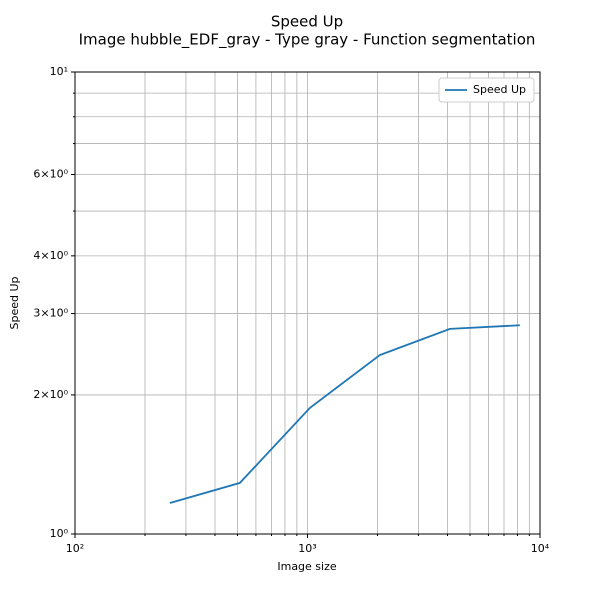 Image resolution: width=600 pixels, height=604 pixels. I want to click on y-tick-label: 4×10⁰, so click(50, 255).